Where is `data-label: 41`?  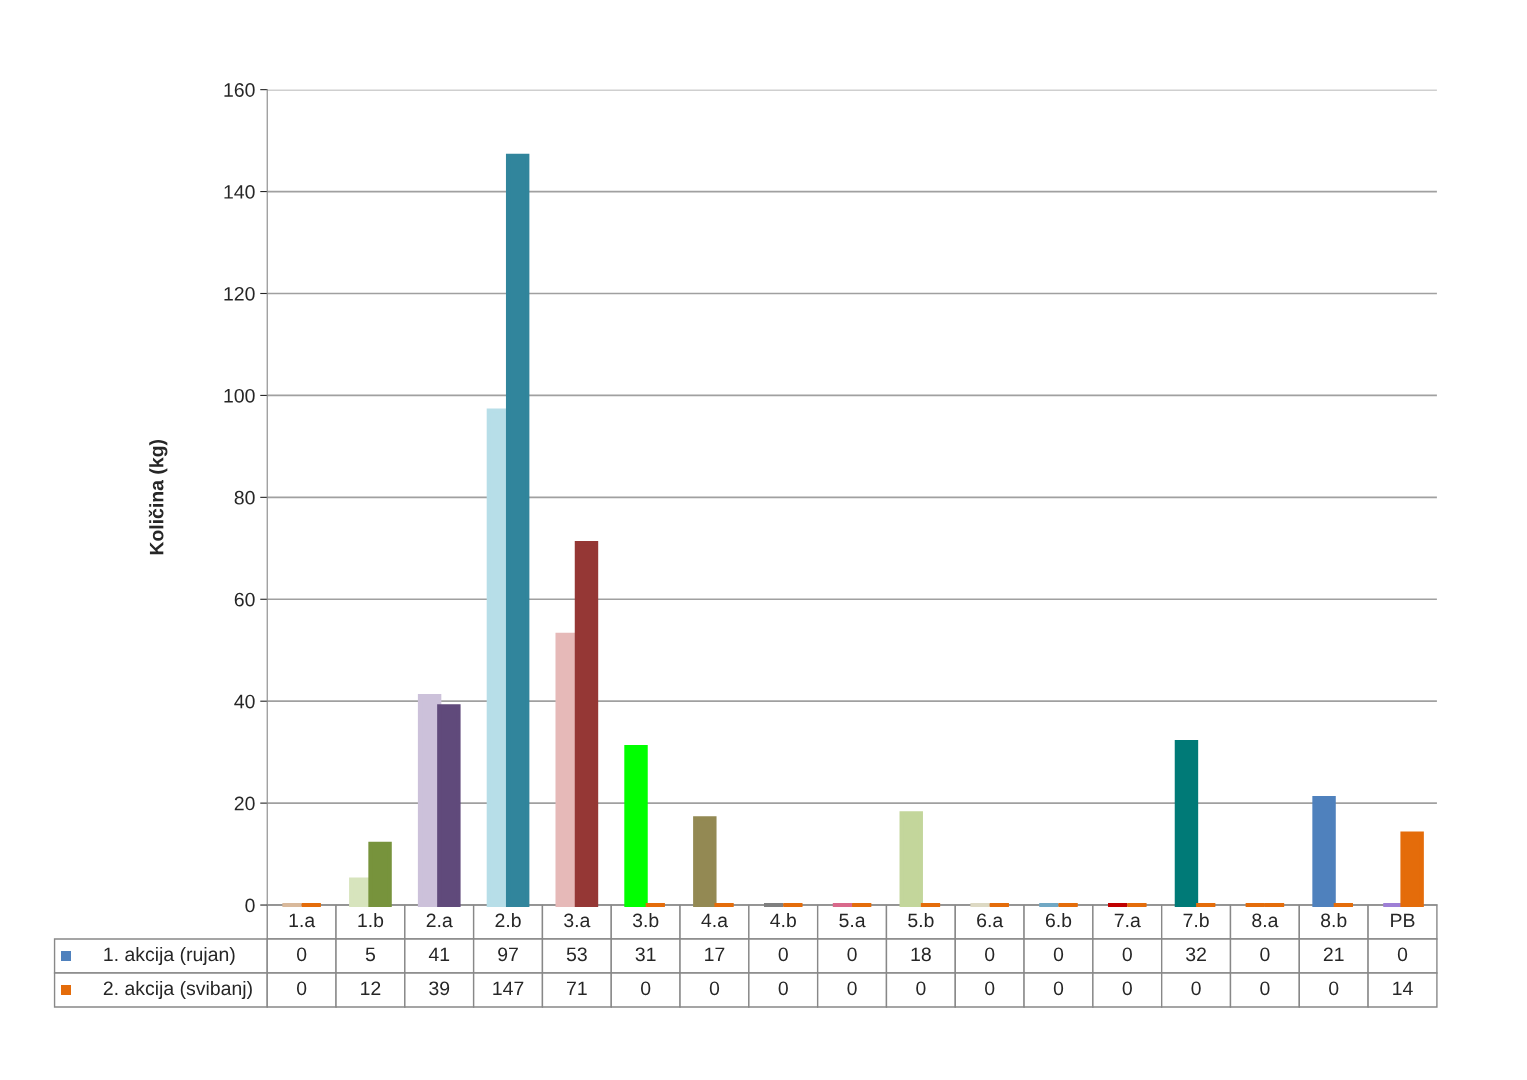 data-label: 41 is located at coordinates (439, 954).